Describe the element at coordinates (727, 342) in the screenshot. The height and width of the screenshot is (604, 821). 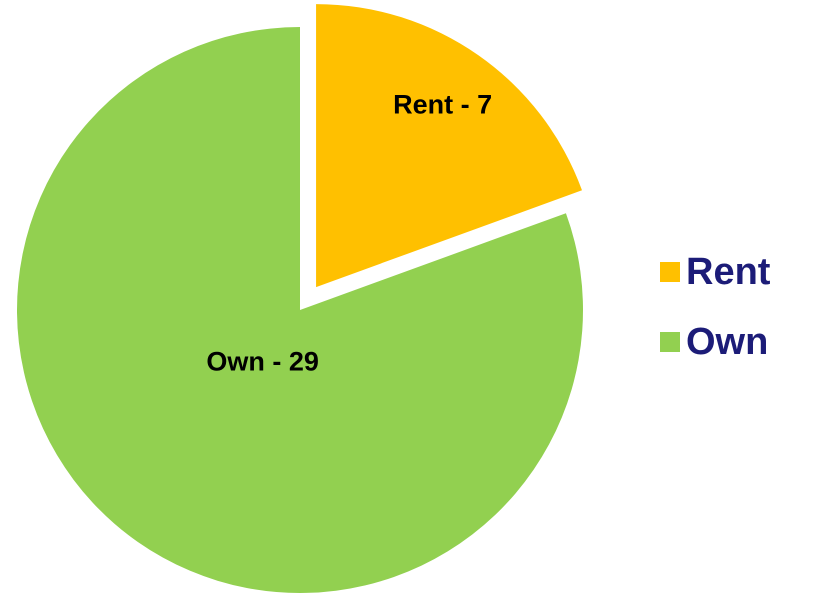
I see `legend-label: Own` at that location.